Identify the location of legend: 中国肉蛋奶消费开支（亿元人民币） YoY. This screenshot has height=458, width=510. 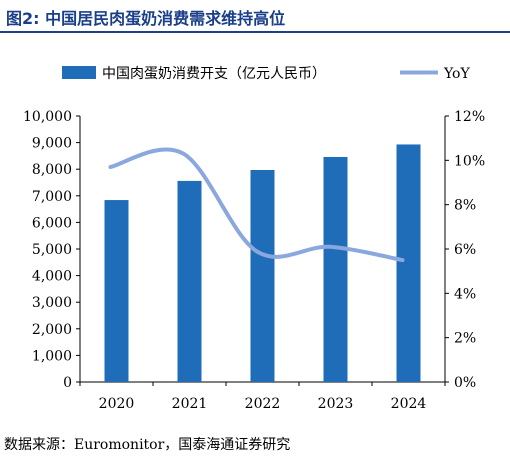
(266, 74).